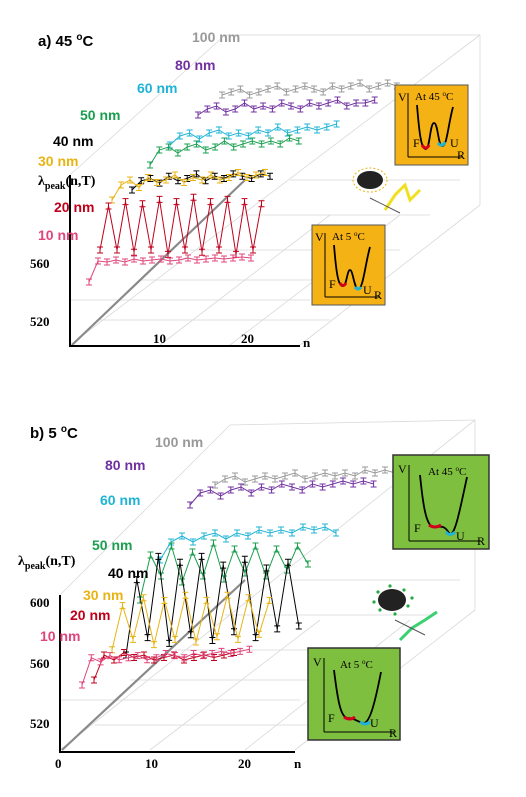 The image size is (526, 797). I want to click on panel-a-series-60nm: 60 nm, so click(238, 114).